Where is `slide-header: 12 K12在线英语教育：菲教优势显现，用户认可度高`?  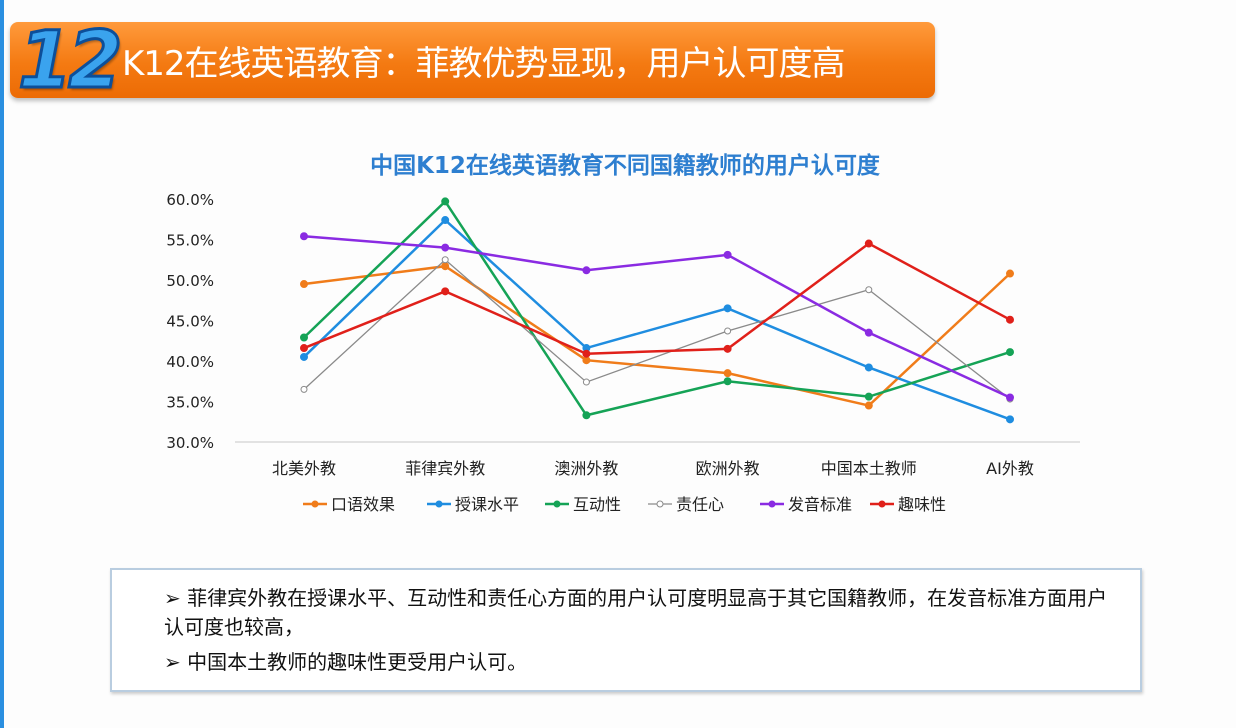 slide-header: 12 K12在线英语教育：菲教优势显现，用户认可度高 is located at coordinates (472, 61).